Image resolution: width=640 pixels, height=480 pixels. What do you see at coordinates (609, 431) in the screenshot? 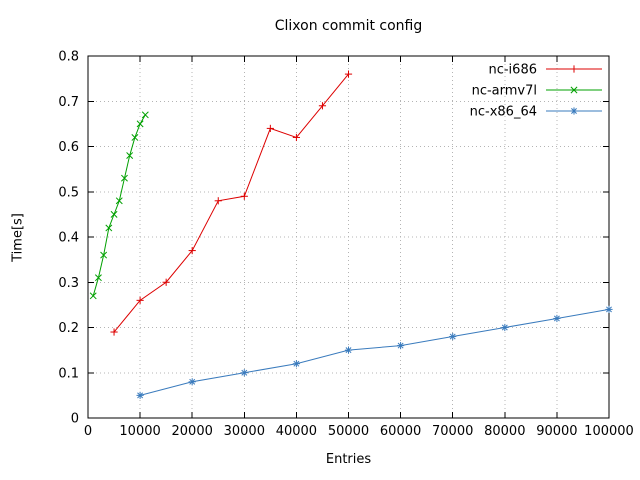
I see `x-tick-label: 100000` at bounding box center [609, 431].